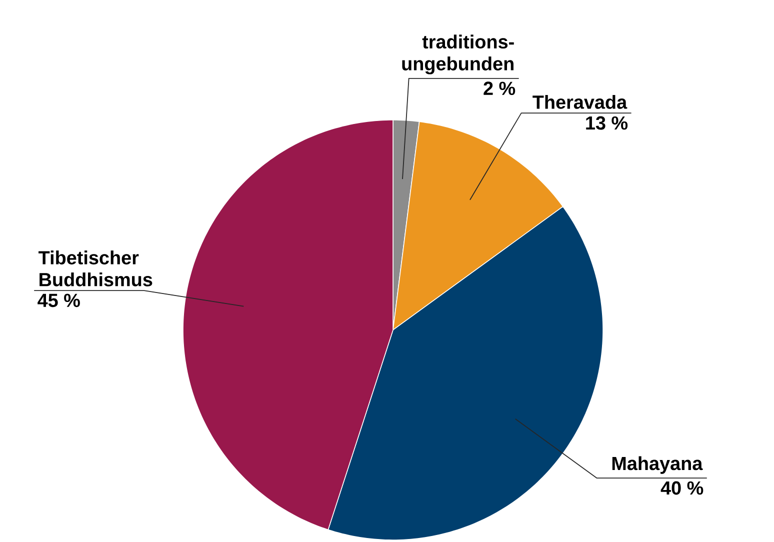 Image resolution: width=774 pixels, height=542 pixels. I want to click on slice-label: traditions-ungebunden, so click(458, 54).